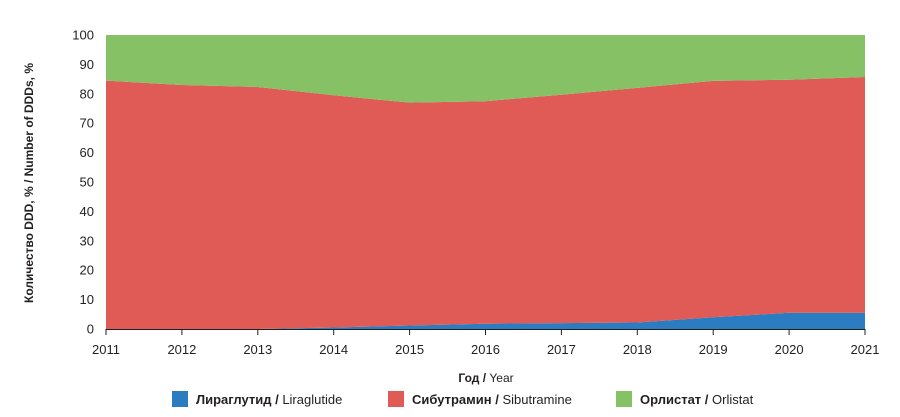 The height and width of the screenshot is (417, 900). Describe the element at coordinates (87, 182) in the screenshot. I see `y-tick-label: 50` at that location.